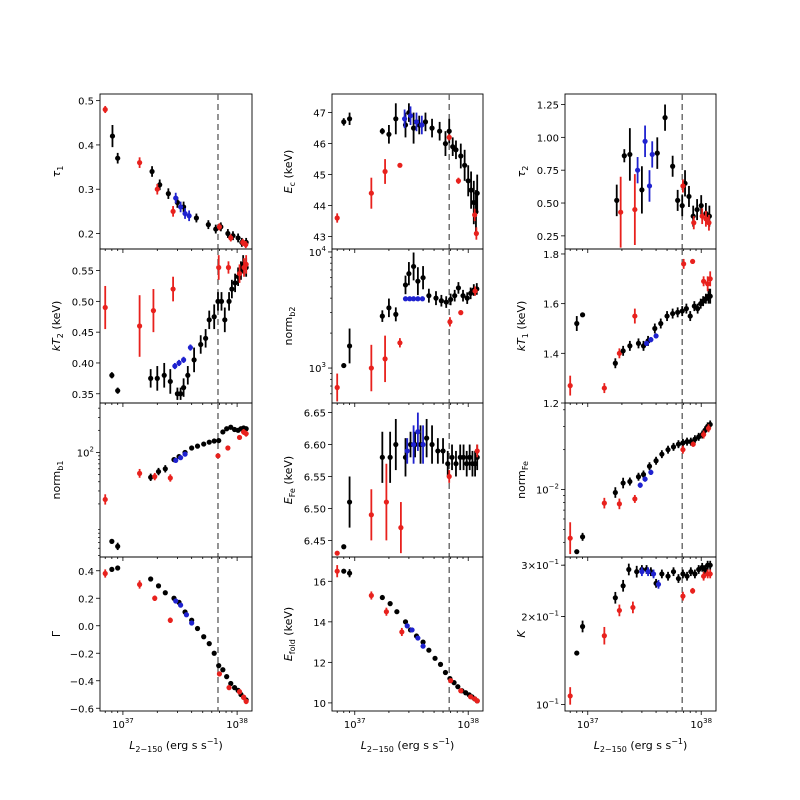 This screenshot has height=800, width=800. Describe the element at coordinates (521, 634) in the screenshot. I see `y-axis-label: K` at that location.